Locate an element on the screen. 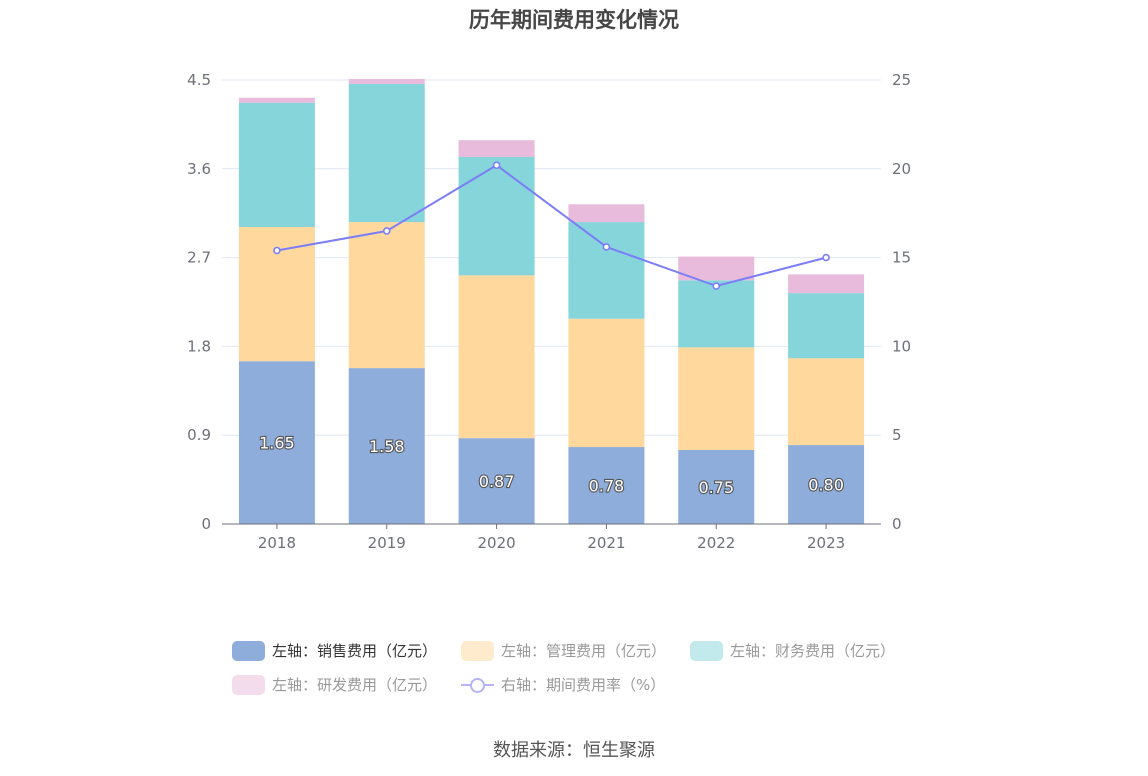 This screenshot has height=776, width=1148. x-axis-tick-label: 2019 is located at coordinates (387, 543).